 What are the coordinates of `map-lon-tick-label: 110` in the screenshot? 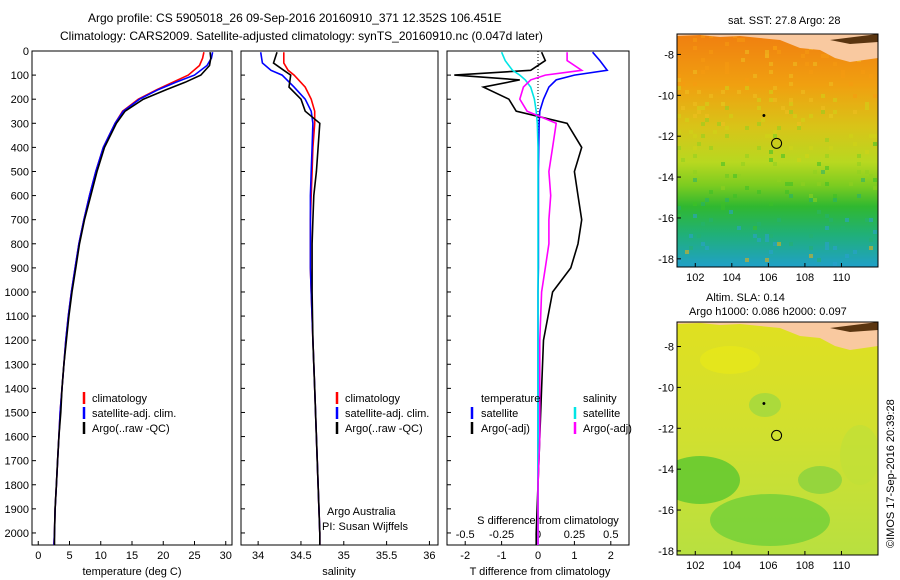 It's located at (842, 278).